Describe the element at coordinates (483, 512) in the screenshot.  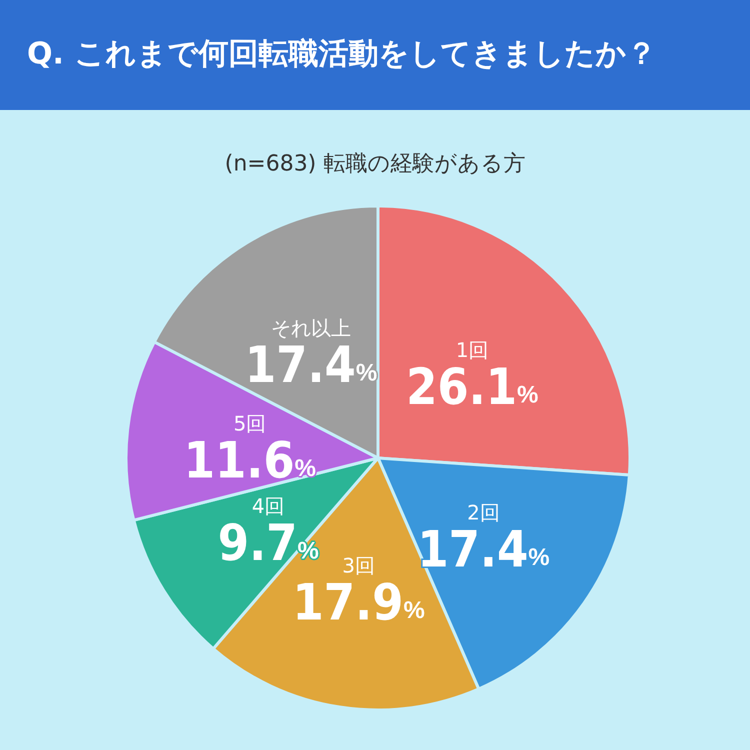
I see `slice-label: 2回` at that location.